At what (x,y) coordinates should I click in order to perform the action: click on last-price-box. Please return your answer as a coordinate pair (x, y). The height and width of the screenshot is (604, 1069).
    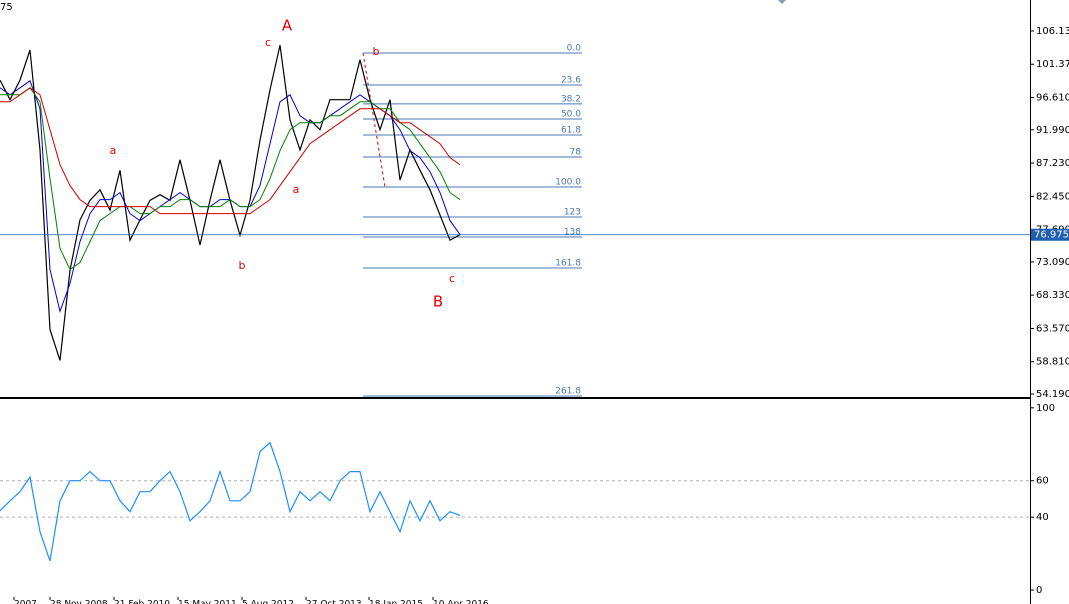
    Looking at the image, I should click on (1050, 234).